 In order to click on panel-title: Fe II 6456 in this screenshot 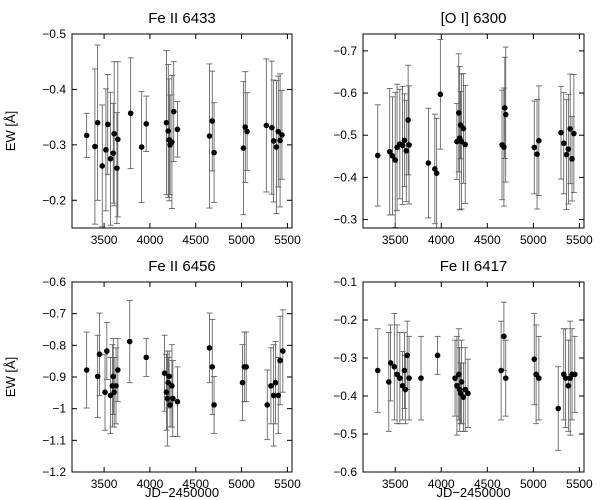, I will do `click(182, 266)`.